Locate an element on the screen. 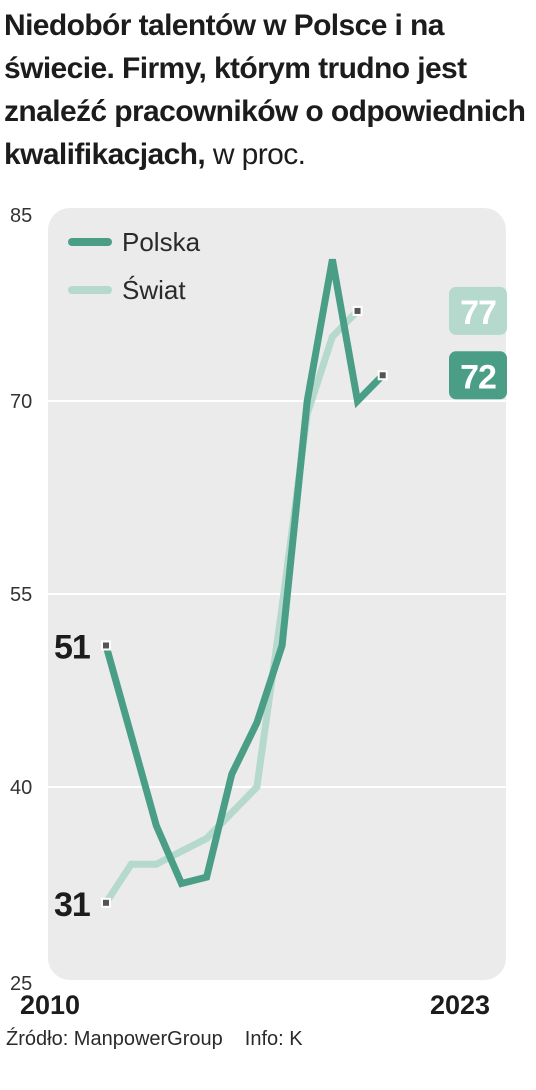 The image size is (536, 1090). legend-label: Świat is located at coordinates (154, 290).